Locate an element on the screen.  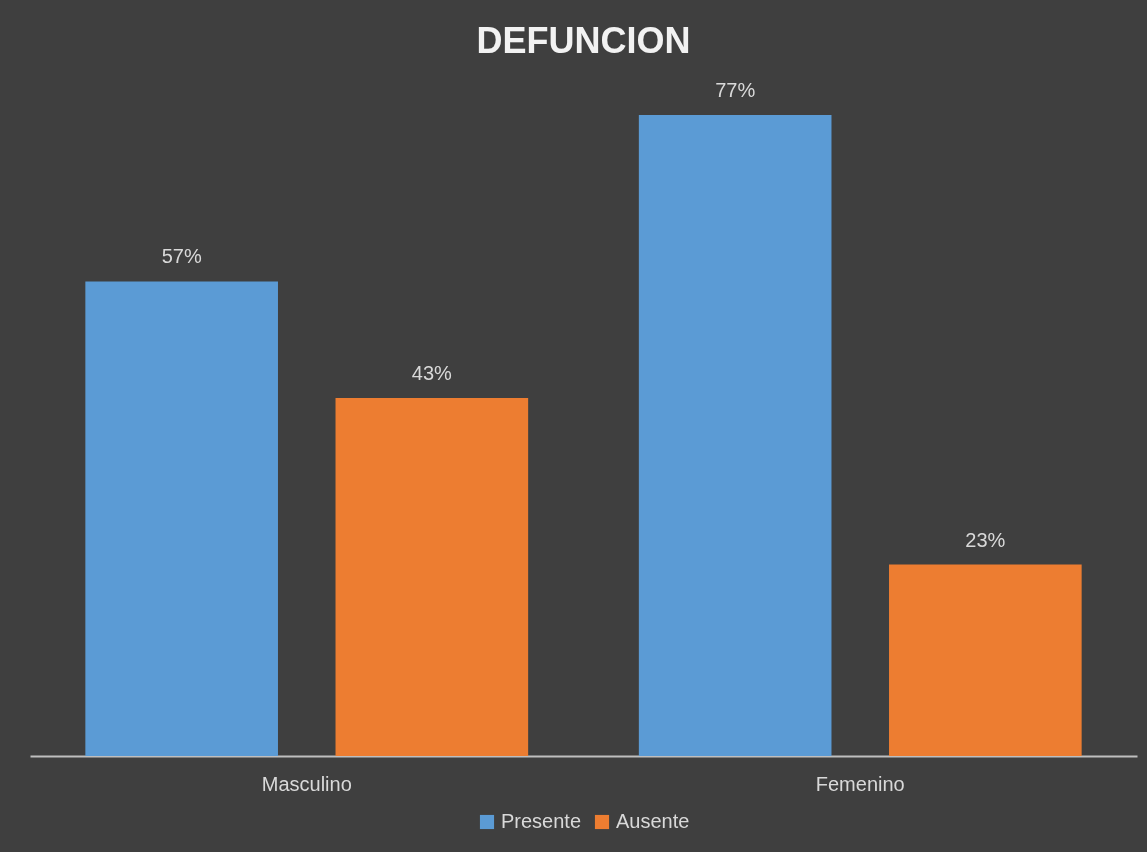
data-label: 77% is located at coordinates (735, 89).